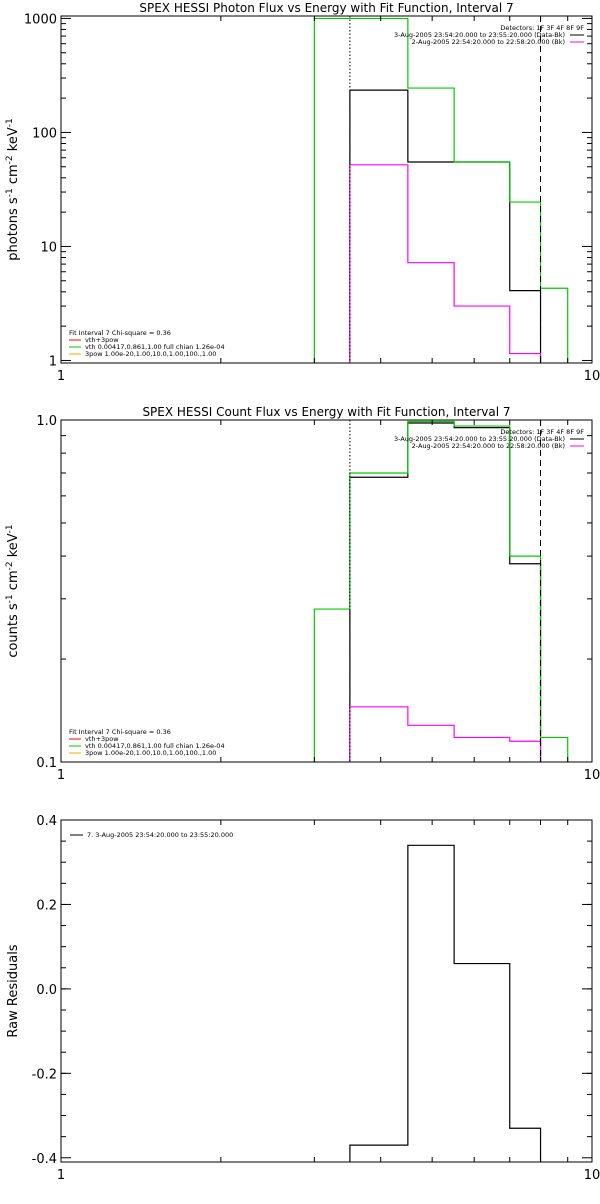  Describe the element at coordinates (13, 630) in the screenshot. I see `y-axis-label-part: counts s` at that location.